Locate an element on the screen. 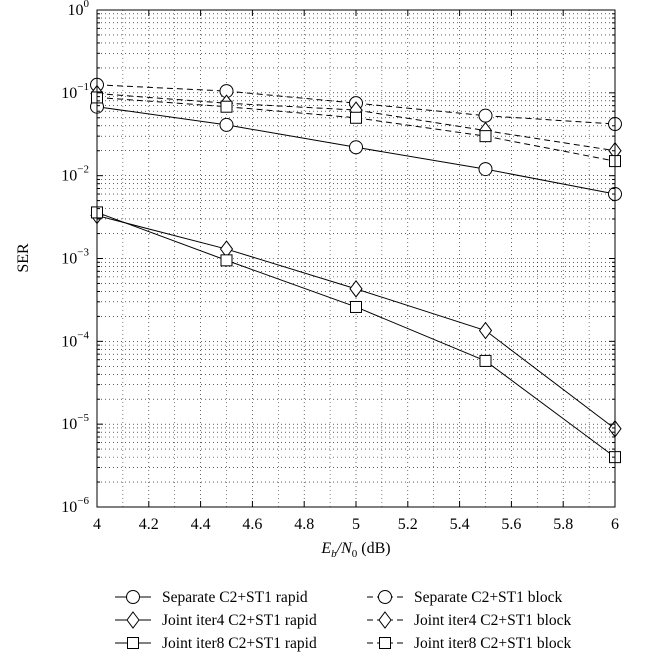 The width and height of the screenshot is (659, 657). x-axis-label: Eb/N0 (dB) is located at coordinates (355, 550).